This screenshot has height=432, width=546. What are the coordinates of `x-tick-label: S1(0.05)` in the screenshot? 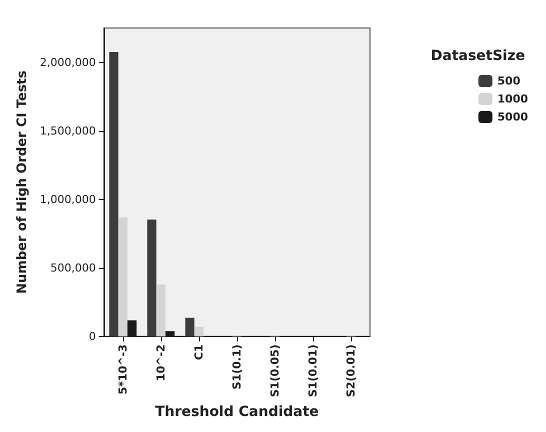 It's located at (275, 371).